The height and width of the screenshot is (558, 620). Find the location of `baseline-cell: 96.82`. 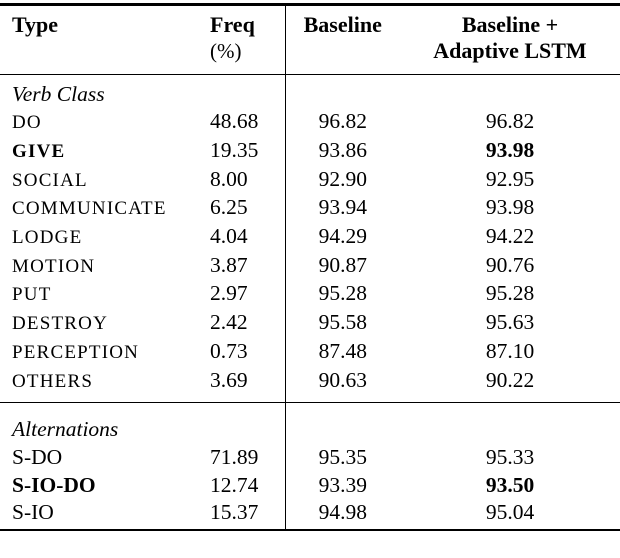

baseline-cell: 96.82 is located at coordinates (342, 122).